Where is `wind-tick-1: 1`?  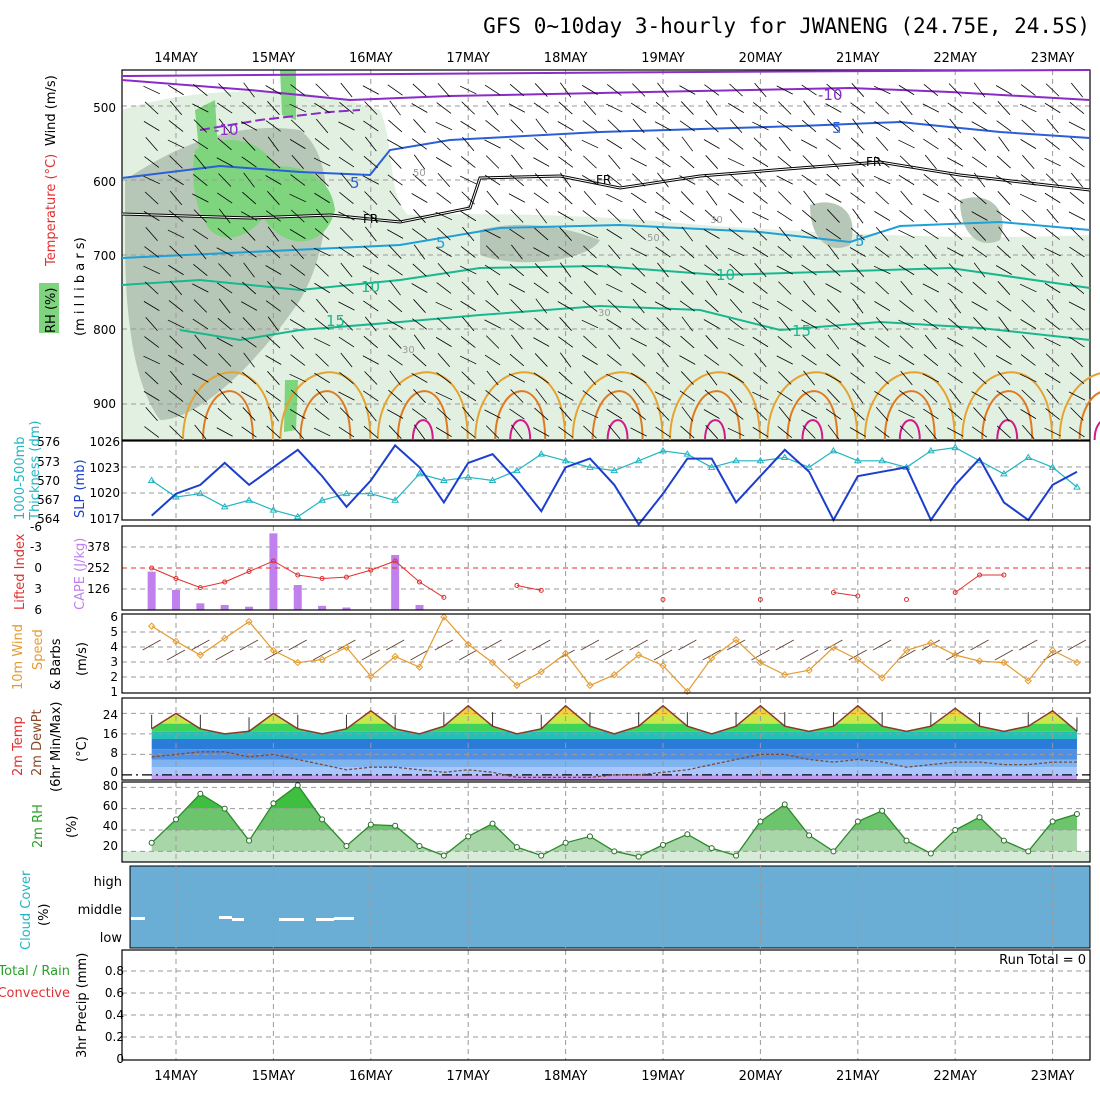
wind-tick-1: 1 is located at coordinates (114, 692).